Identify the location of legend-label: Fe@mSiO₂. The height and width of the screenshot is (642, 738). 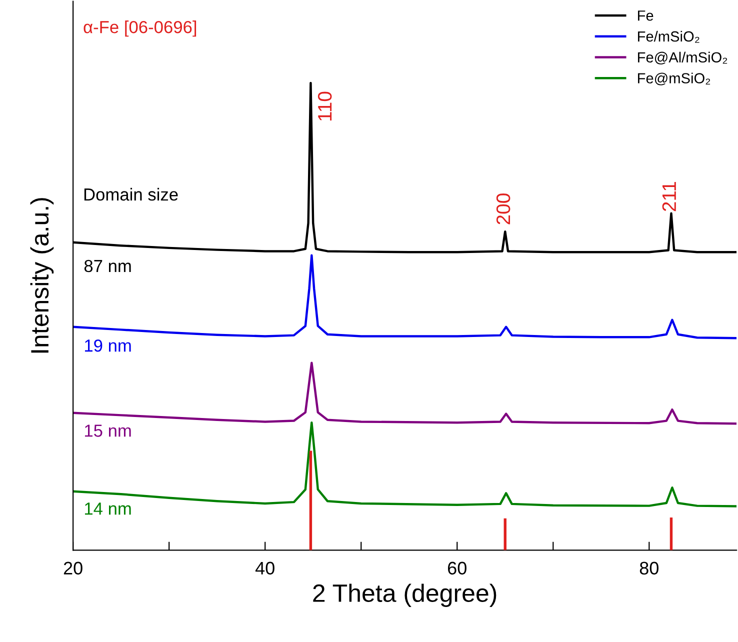
(674, 79).